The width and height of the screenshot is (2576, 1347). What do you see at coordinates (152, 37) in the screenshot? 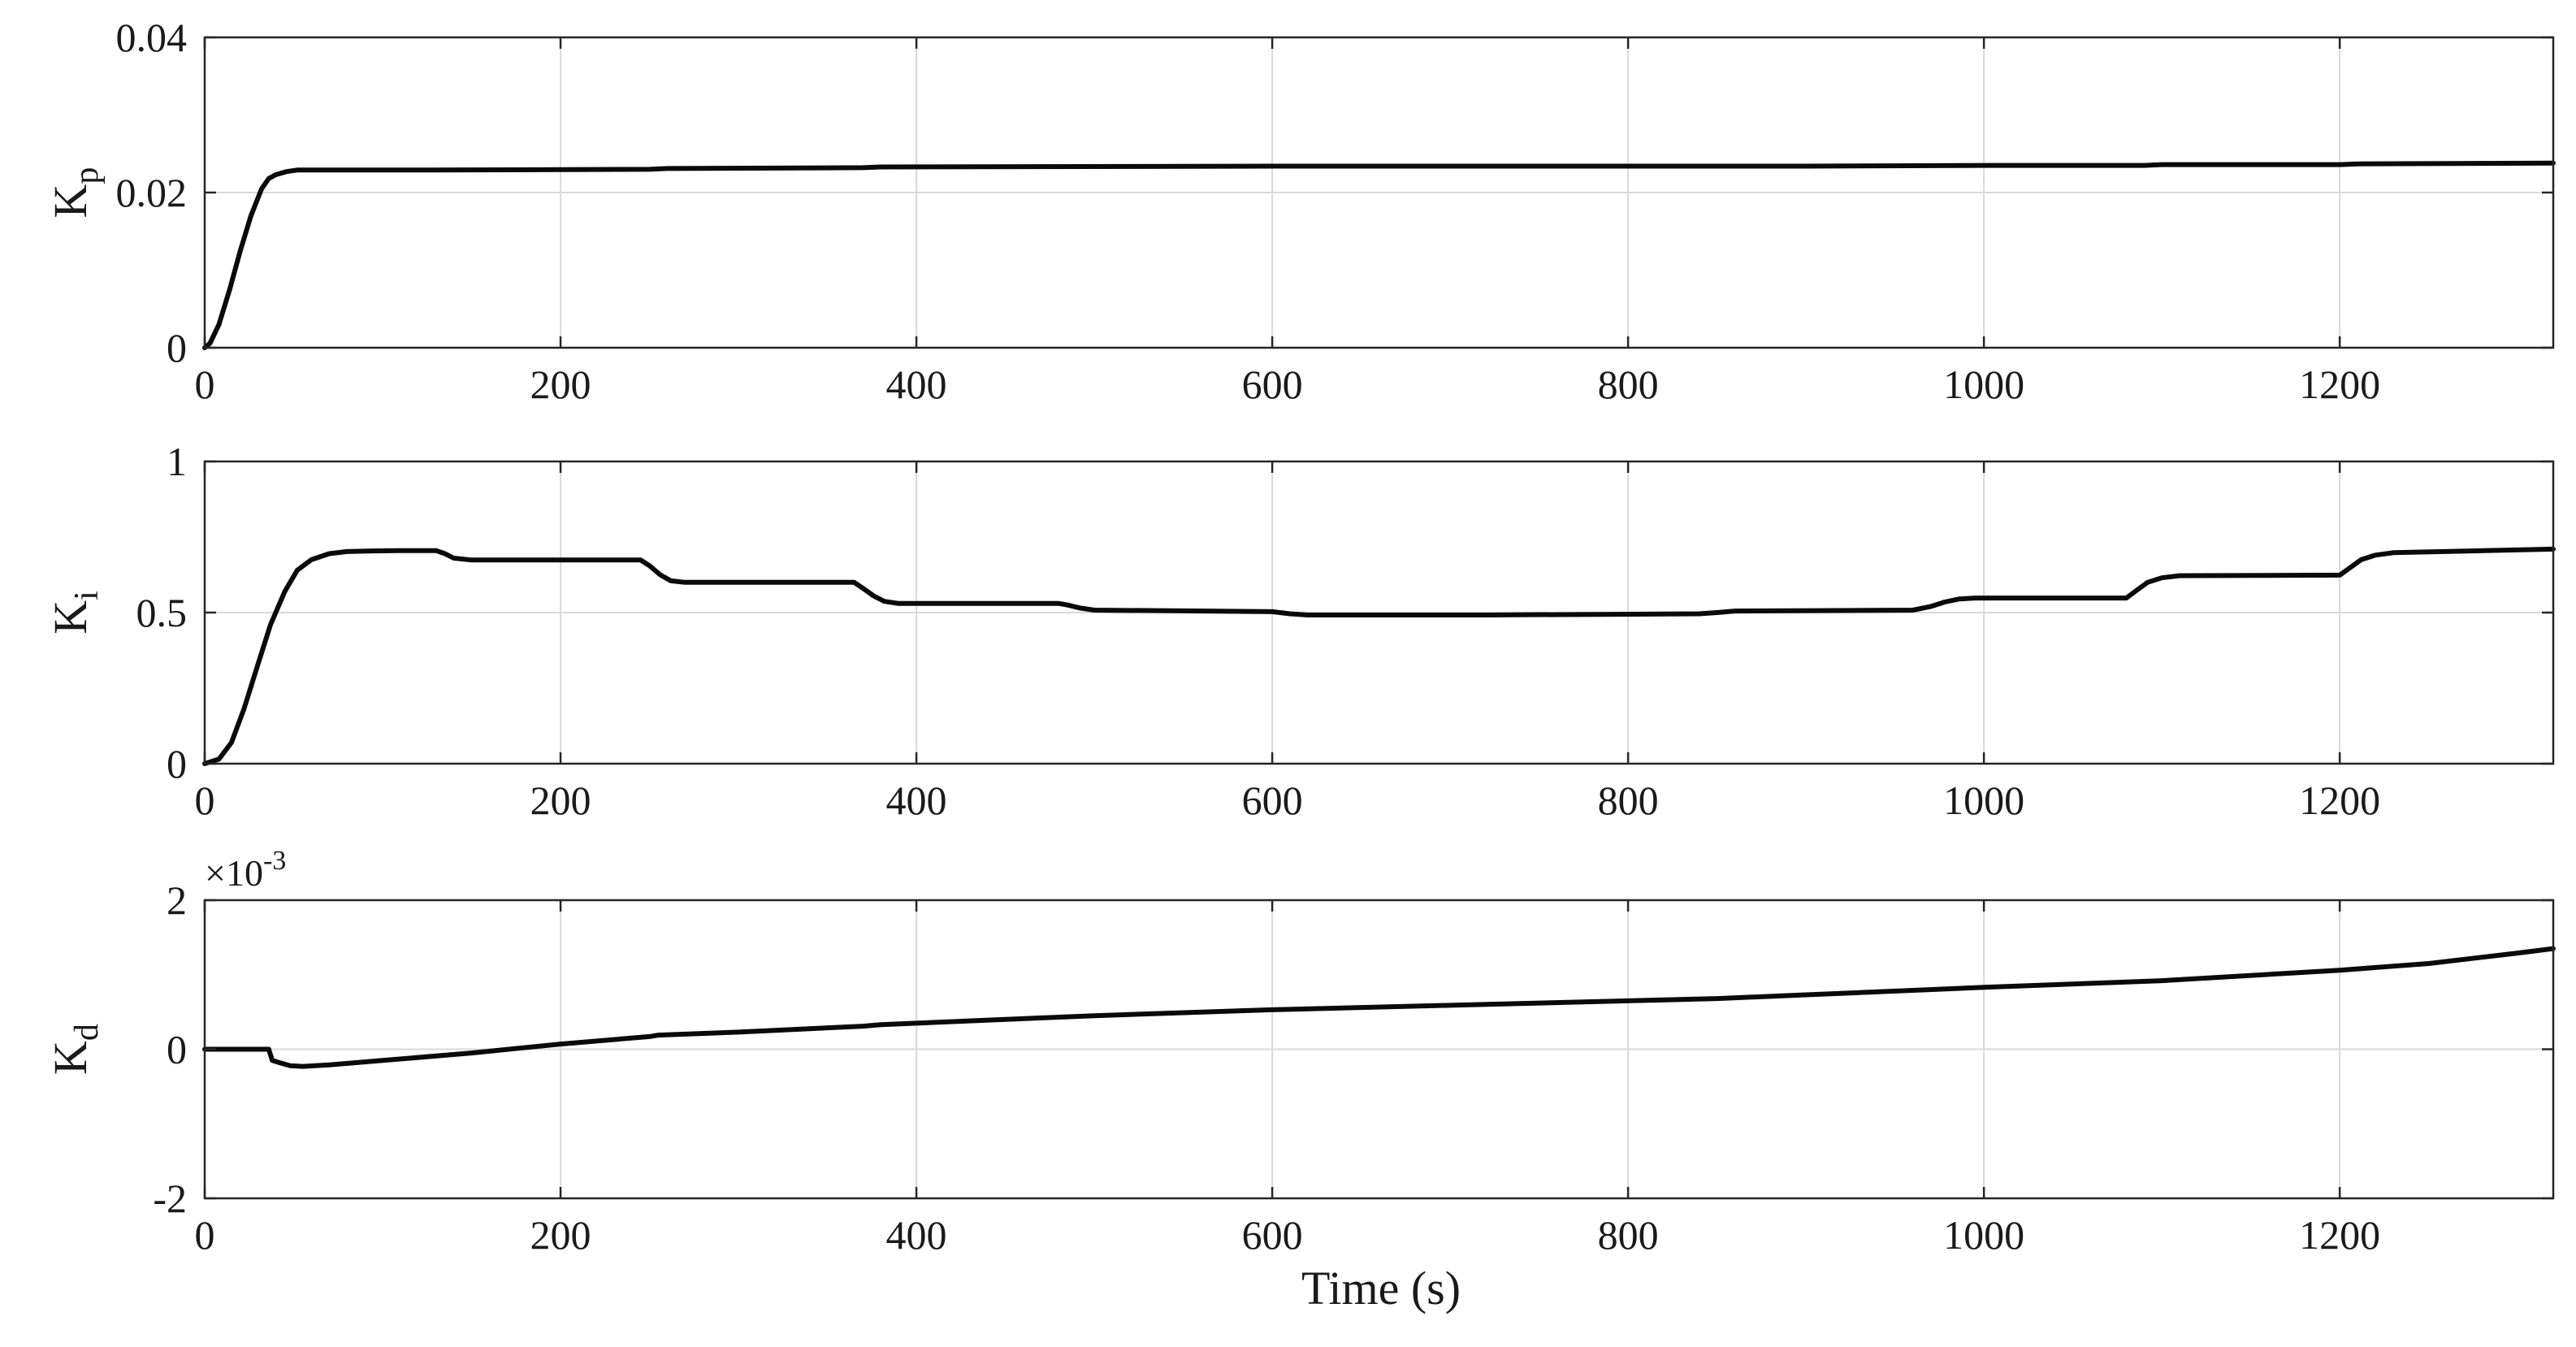
I see `y-tick-label: 0.04` at bounding box center [152, 37].